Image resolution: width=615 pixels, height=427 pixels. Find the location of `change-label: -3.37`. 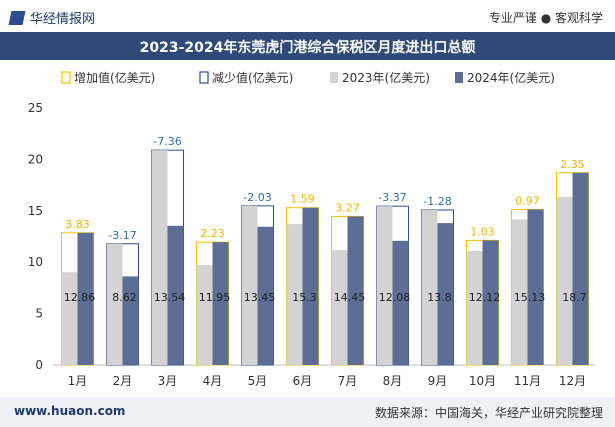

change-label: -3.37 is located at coordinates (392, 197).